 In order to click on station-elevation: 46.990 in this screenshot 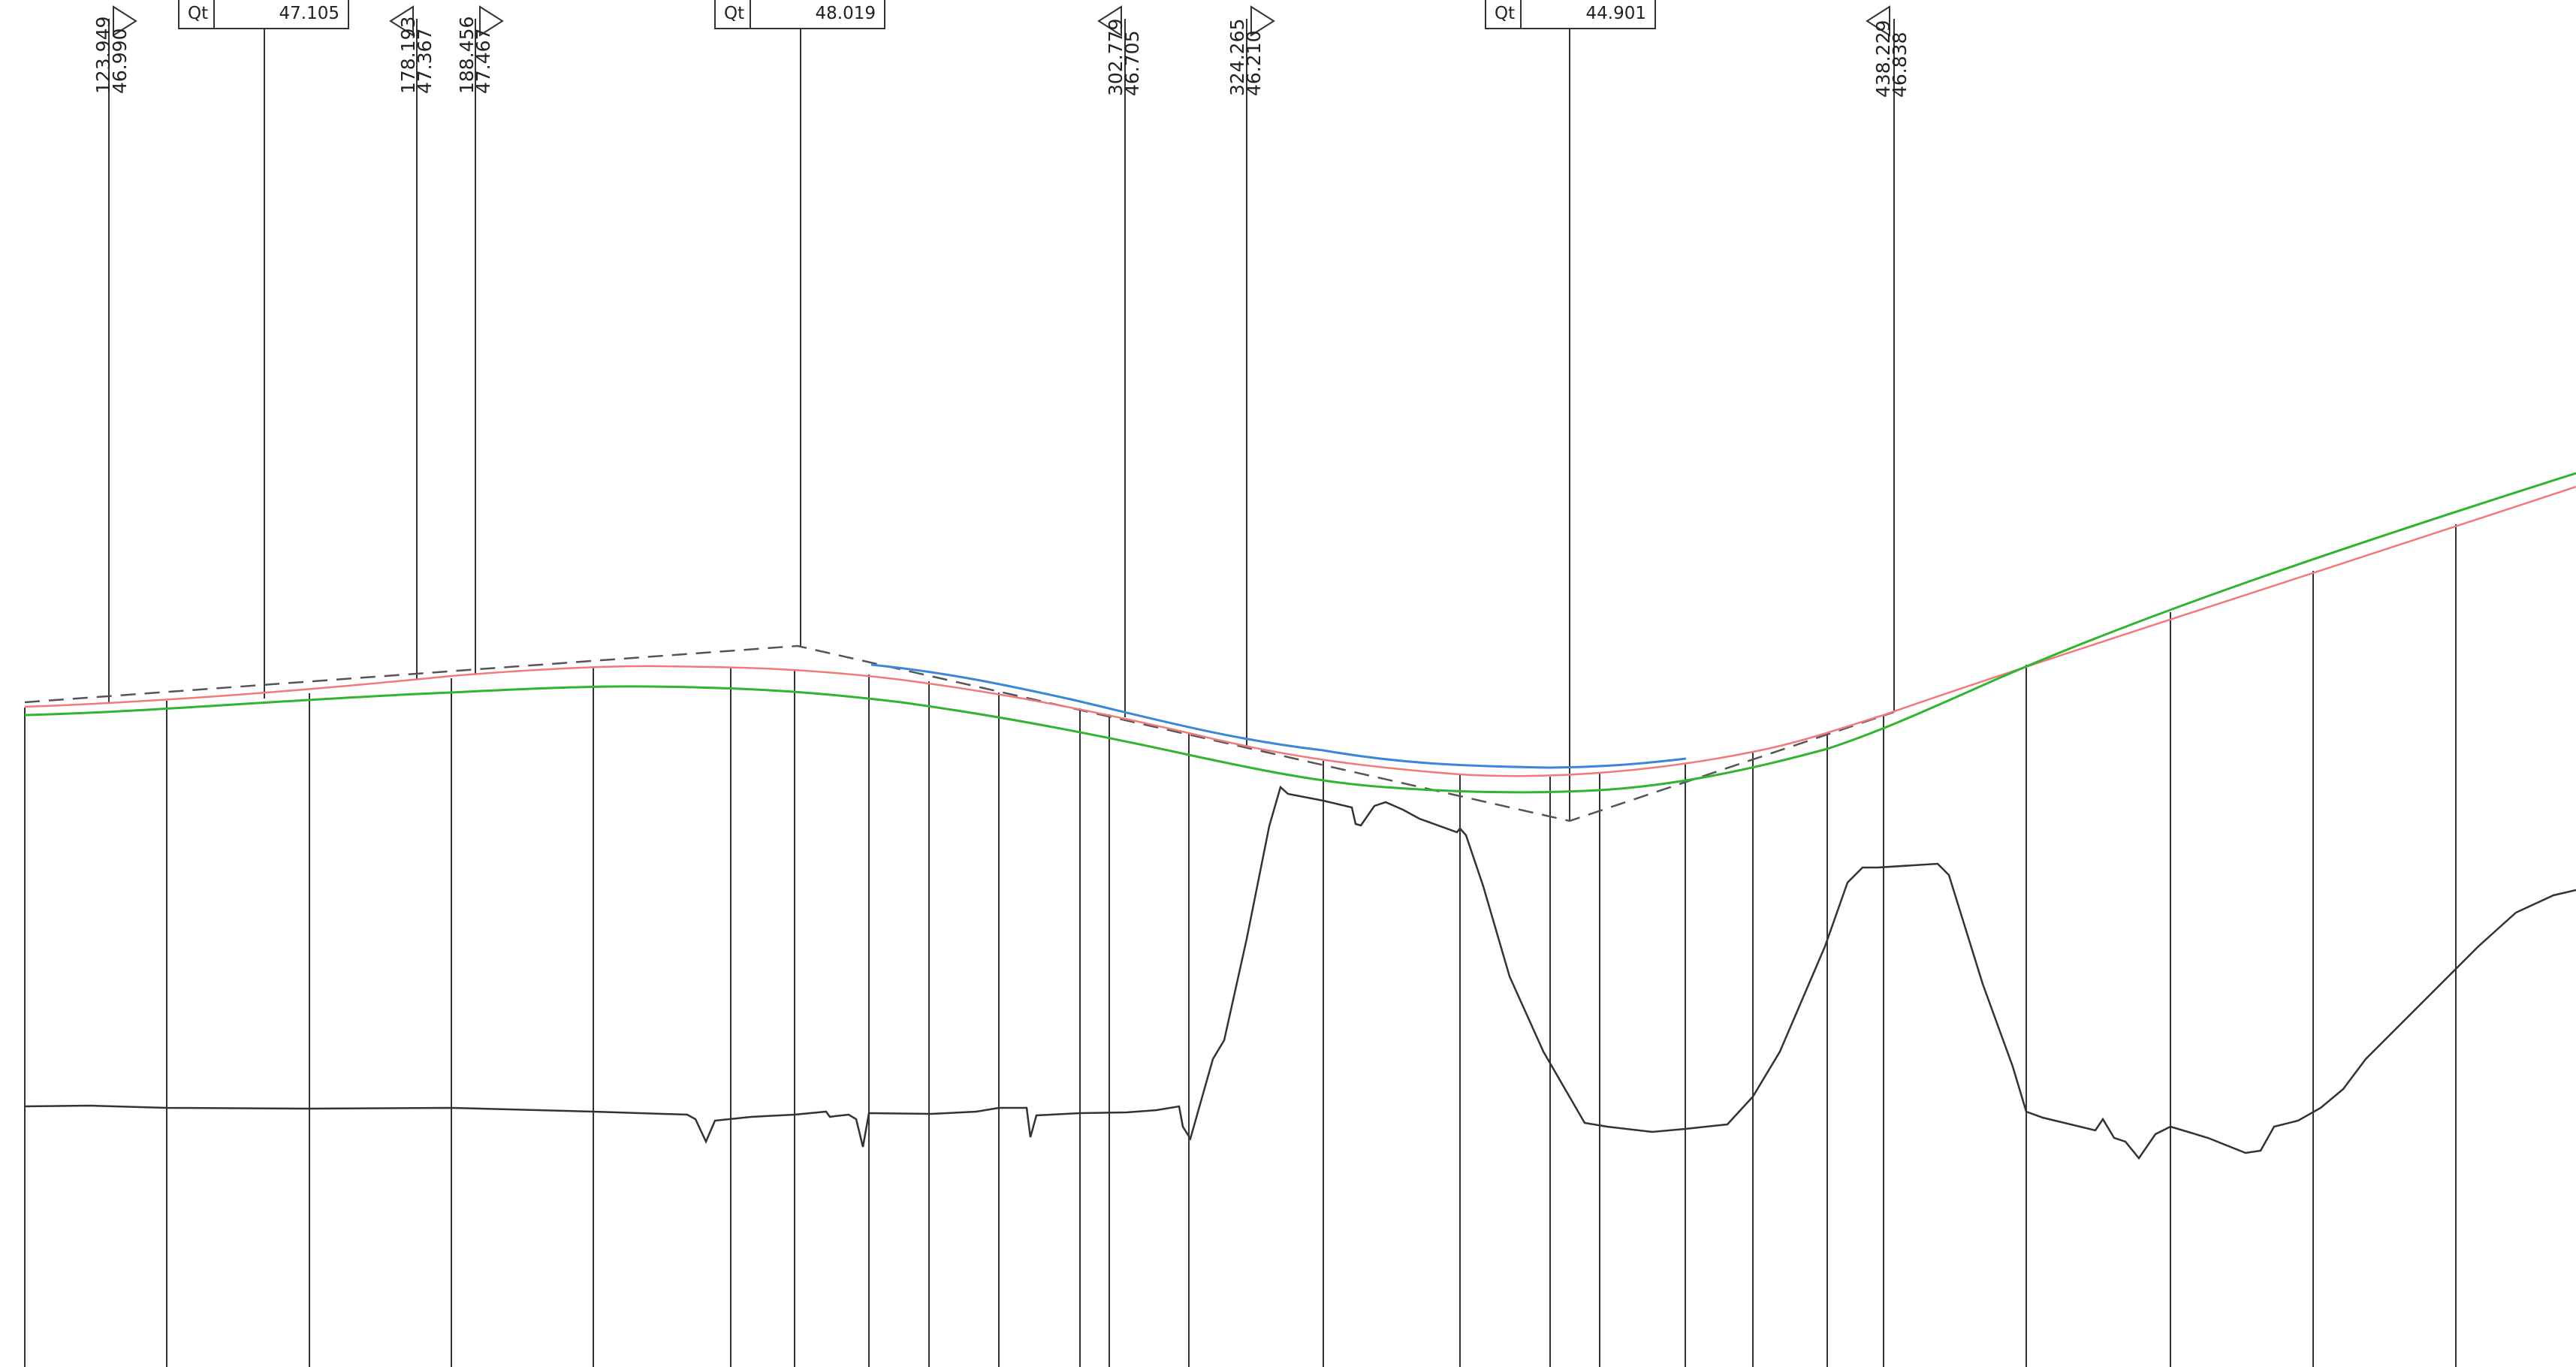, I will do `click(120, 61)`.